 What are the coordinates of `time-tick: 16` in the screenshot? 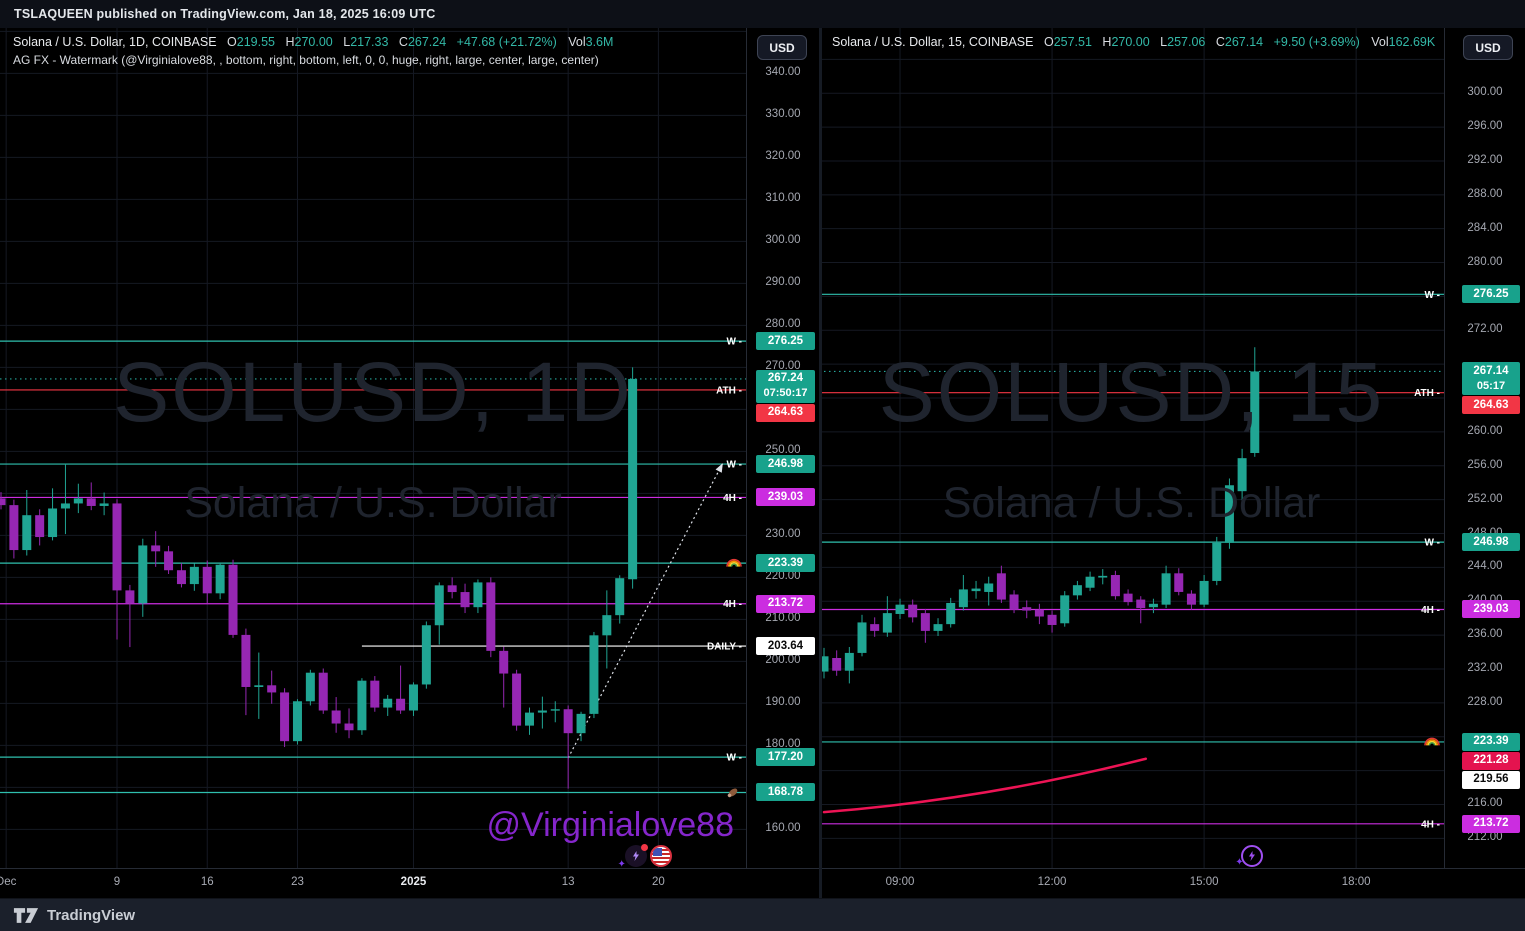 It's located at (207, 882).